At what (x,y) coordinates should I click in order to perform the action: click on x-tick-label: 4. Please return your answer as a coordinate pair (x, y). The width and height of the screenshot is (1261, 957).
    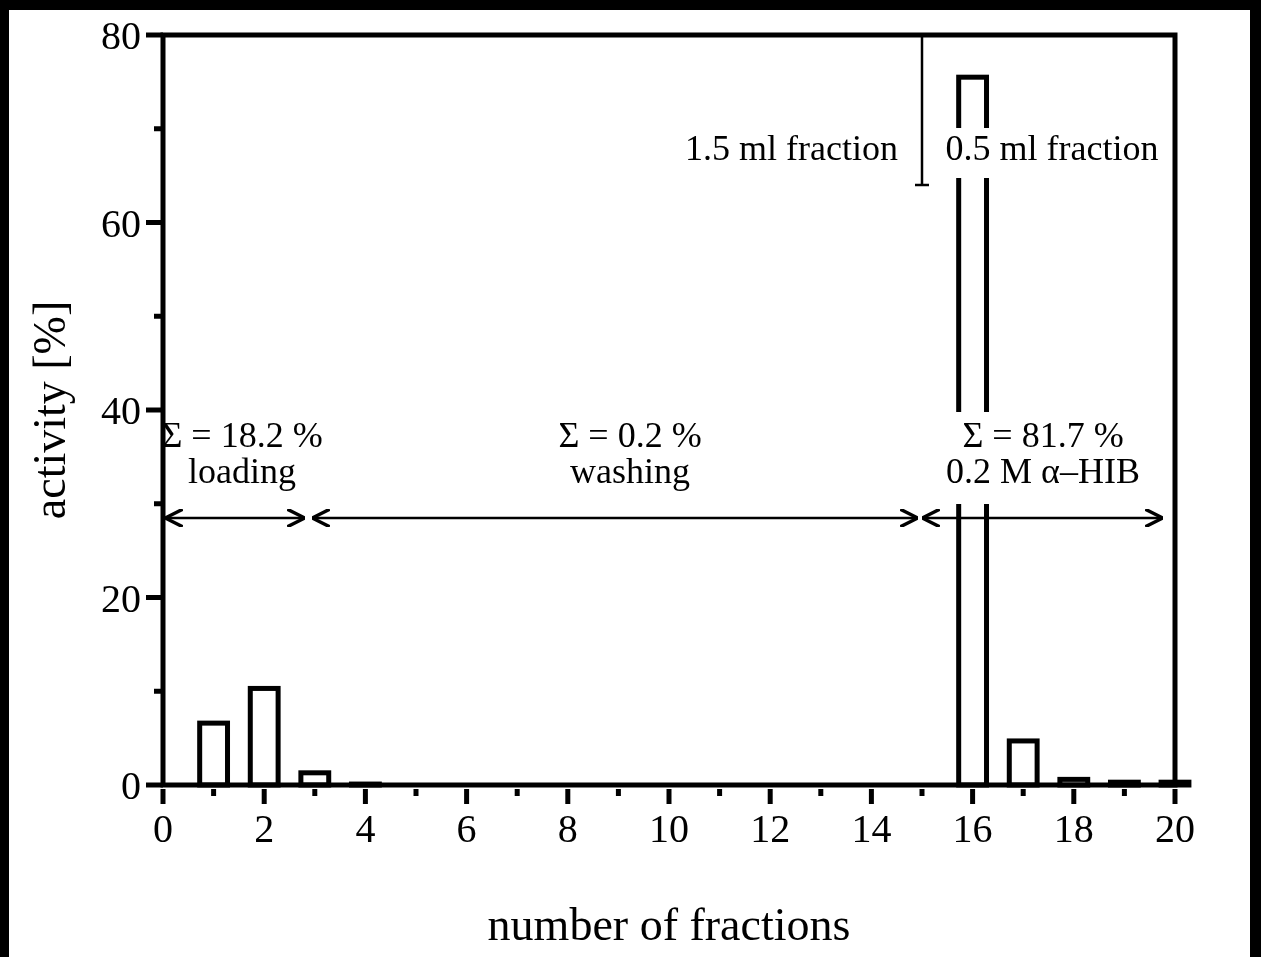
    Looking at the image, I should click on (365, 828).